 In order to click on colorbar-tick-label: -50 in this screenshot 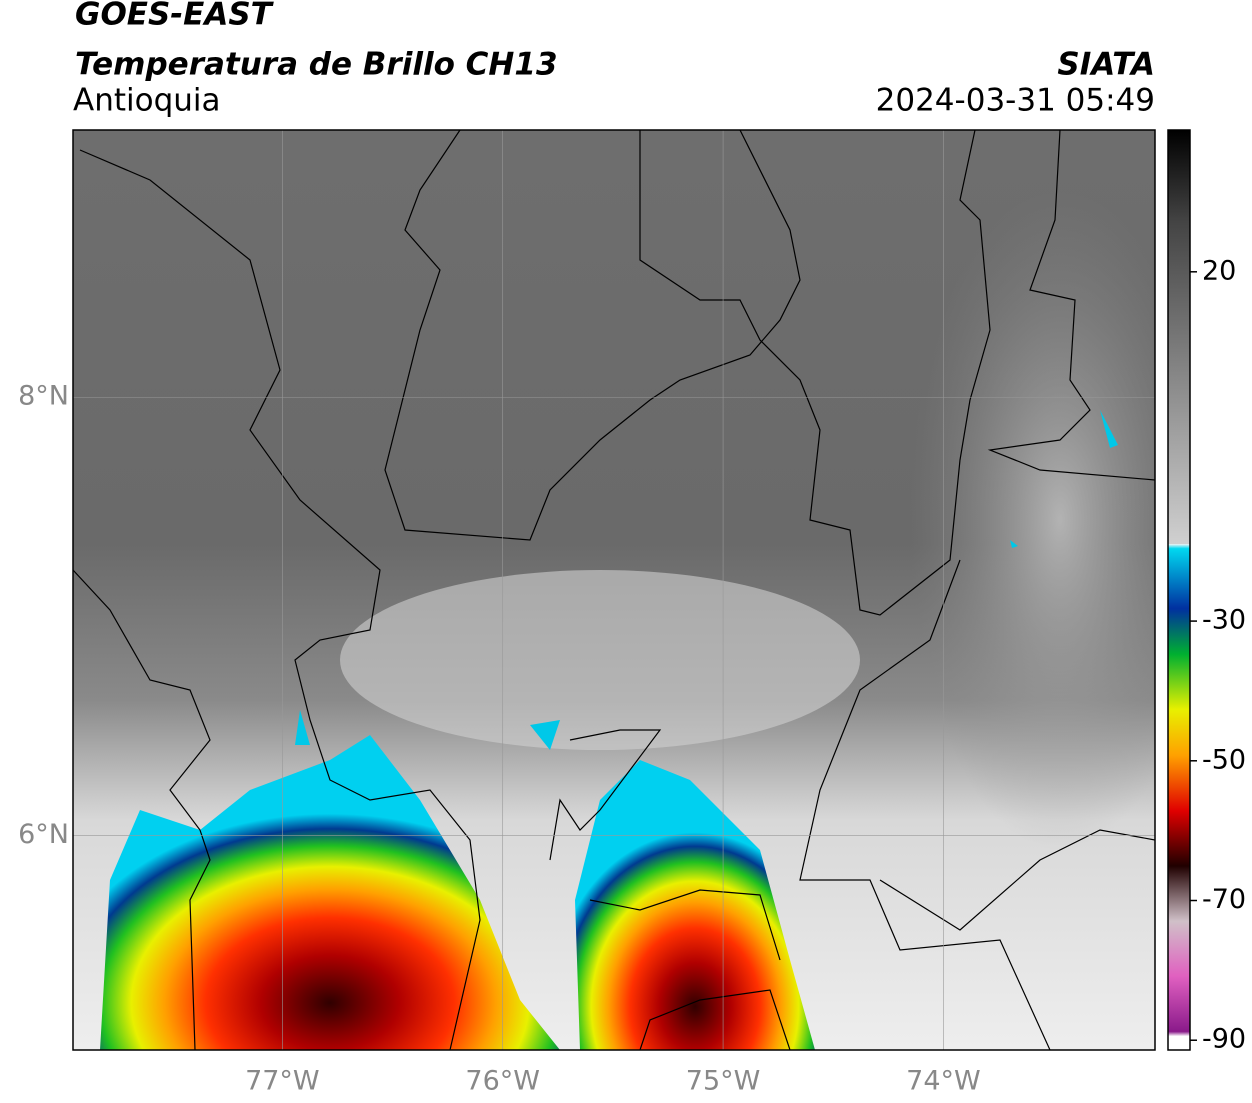, I will do `click(1224, 759)`.